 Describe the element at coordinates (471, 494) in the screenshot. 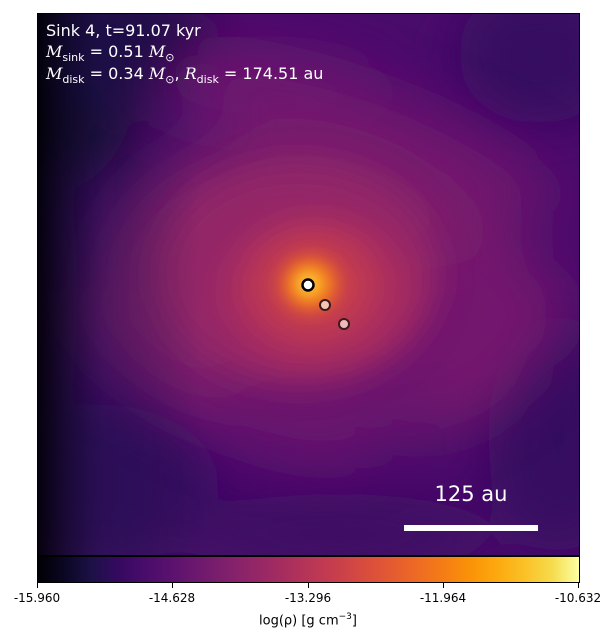

I see `scale-bar-label: 125 au` at that location.